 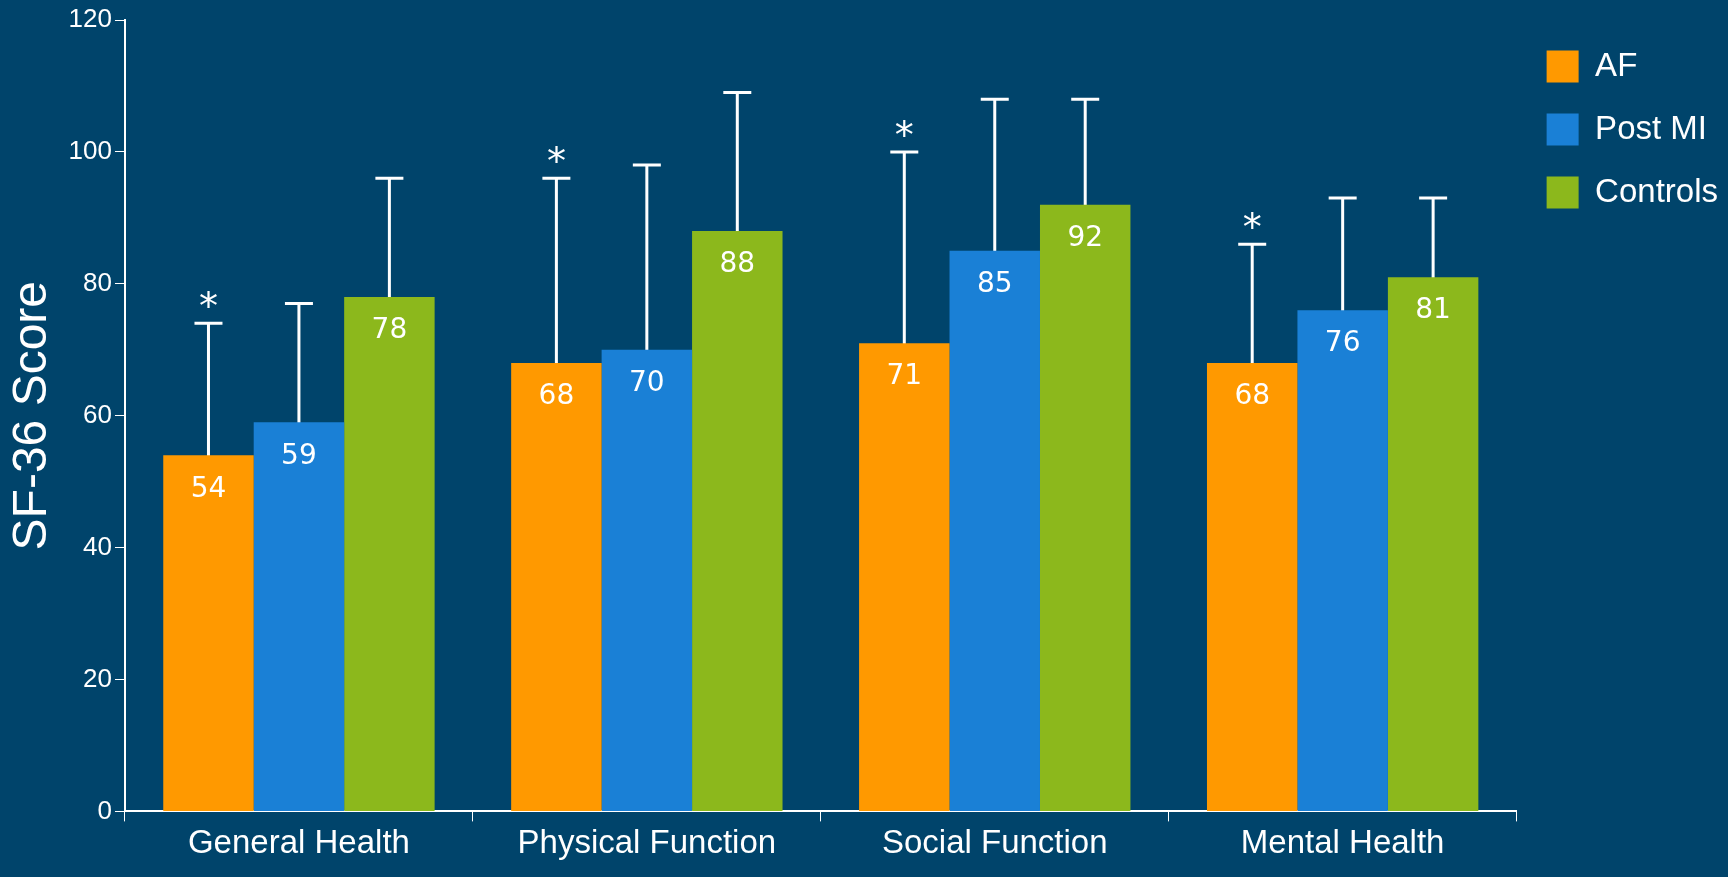 What do you see at coordinates (97, 677) in the screenshot?
I see `y-tick-label: 20` at bounding box center [97, 677].